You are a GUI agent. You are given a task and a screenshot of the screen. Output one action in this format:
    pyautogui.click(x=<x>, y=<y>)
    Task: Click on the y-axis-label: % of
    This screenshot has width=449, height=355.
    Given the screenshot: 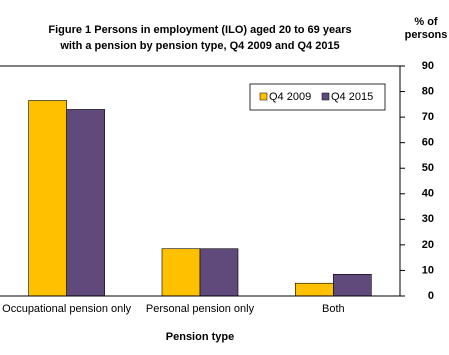 What is the action you would take?
    pyautogui.click(x=426, y=22)
    